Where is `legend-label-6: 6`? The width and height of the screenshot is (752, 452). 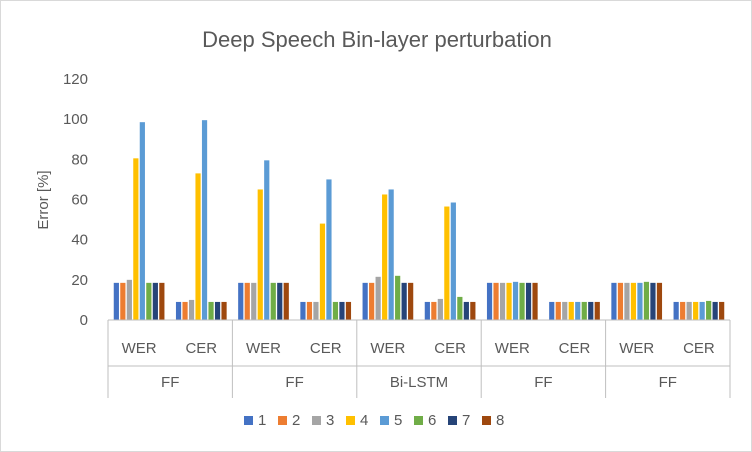
legend-label-6: 6 is located at coordinates (432, 420).